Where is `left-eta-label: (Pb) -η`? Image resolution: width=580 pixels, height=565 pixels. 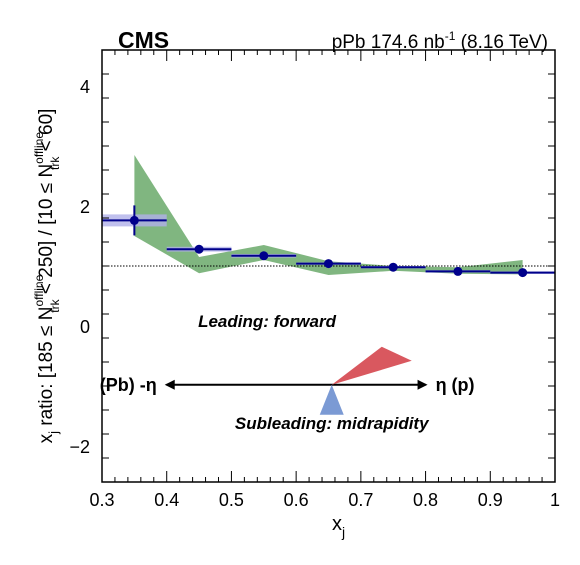
left-eta-label: (Pb) -η is located at coordinates (128, 385).